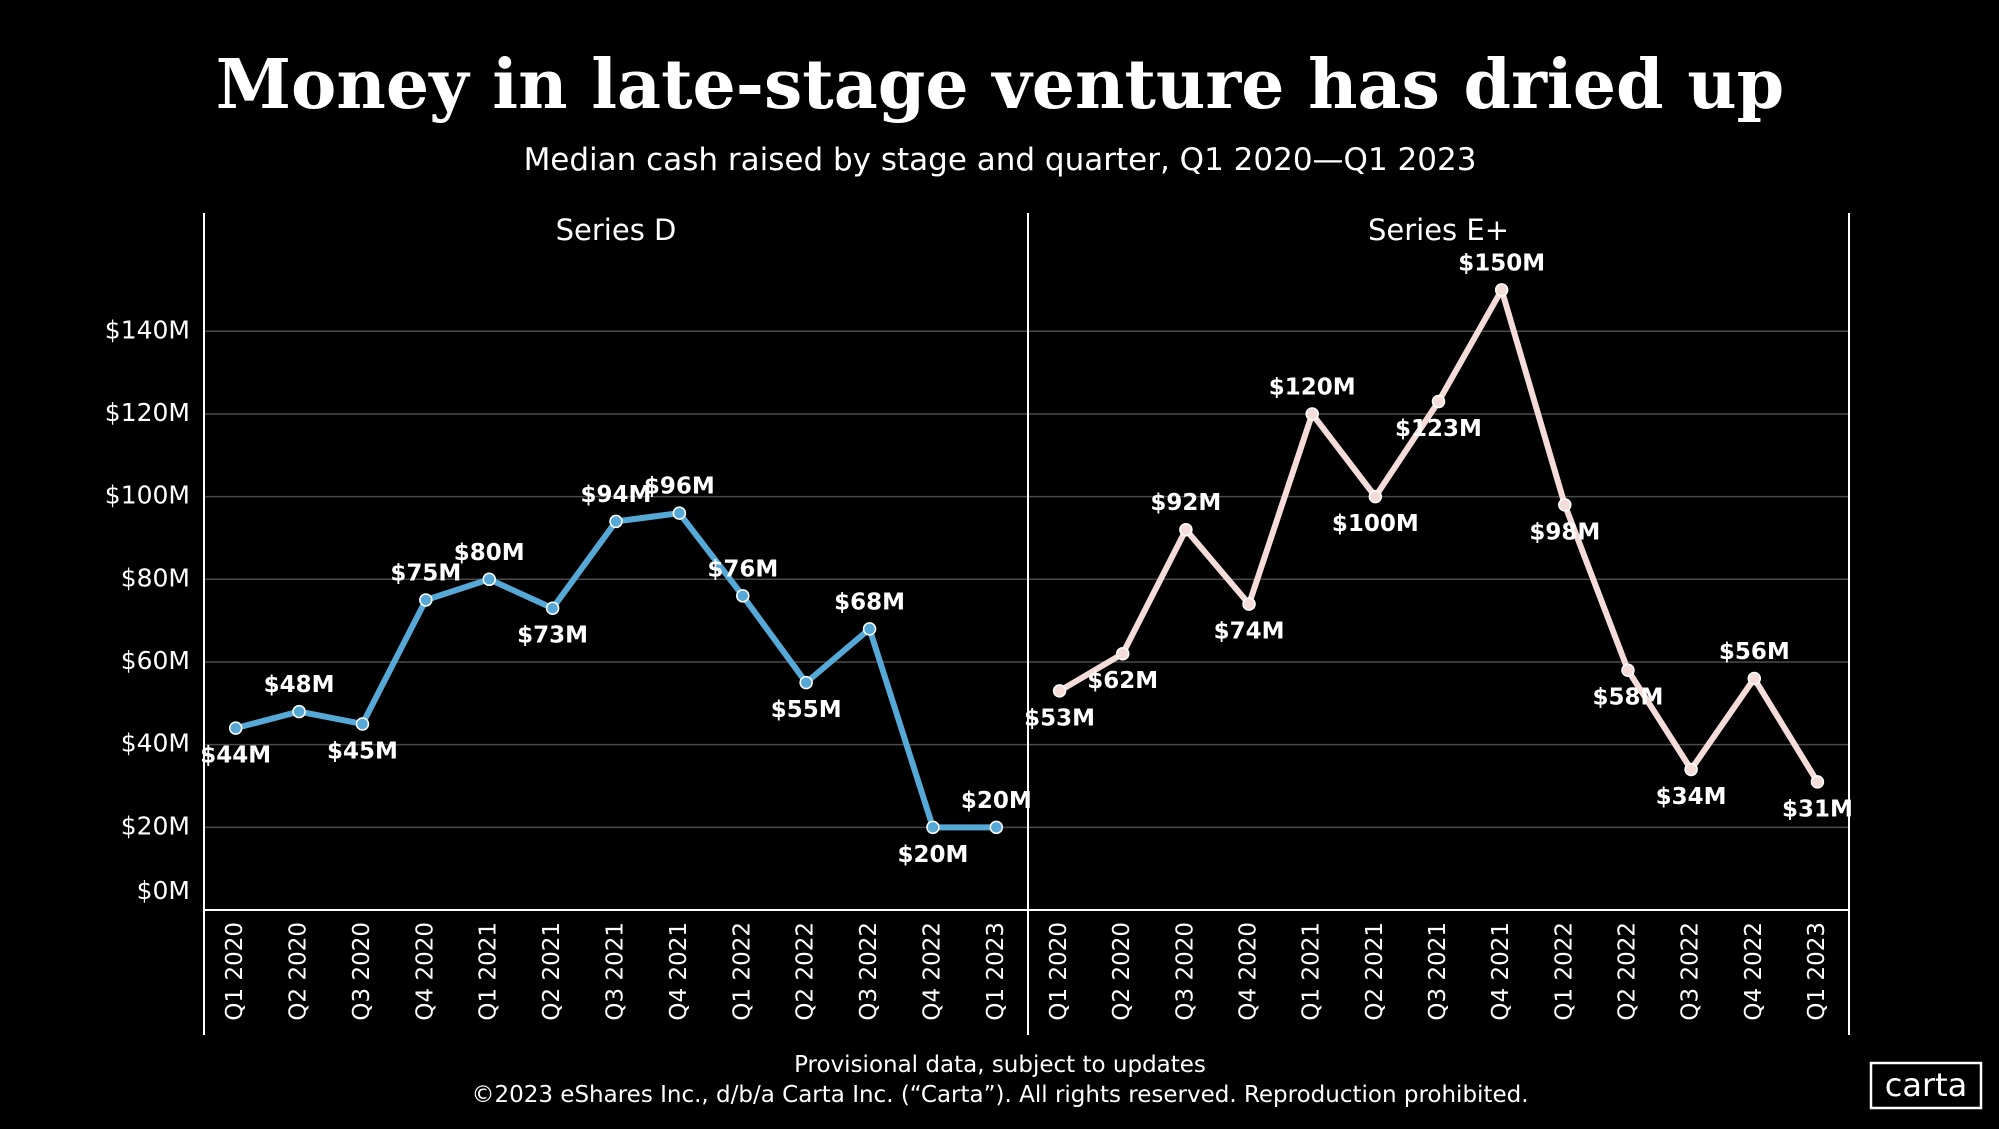 The width and height of the screenshot is (1999, 1129). I want to click on value-label: $34M, so click(1691, 797).